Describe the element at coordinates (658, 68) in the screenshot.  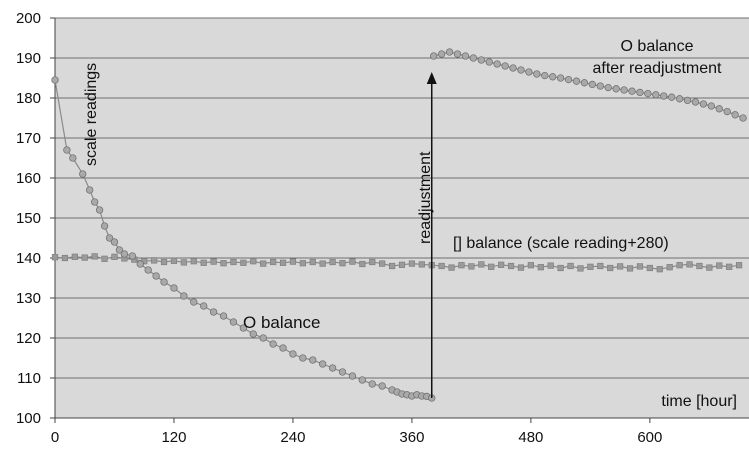
I see `annotation-o-balance-after-line2: after readjustment` at that location.